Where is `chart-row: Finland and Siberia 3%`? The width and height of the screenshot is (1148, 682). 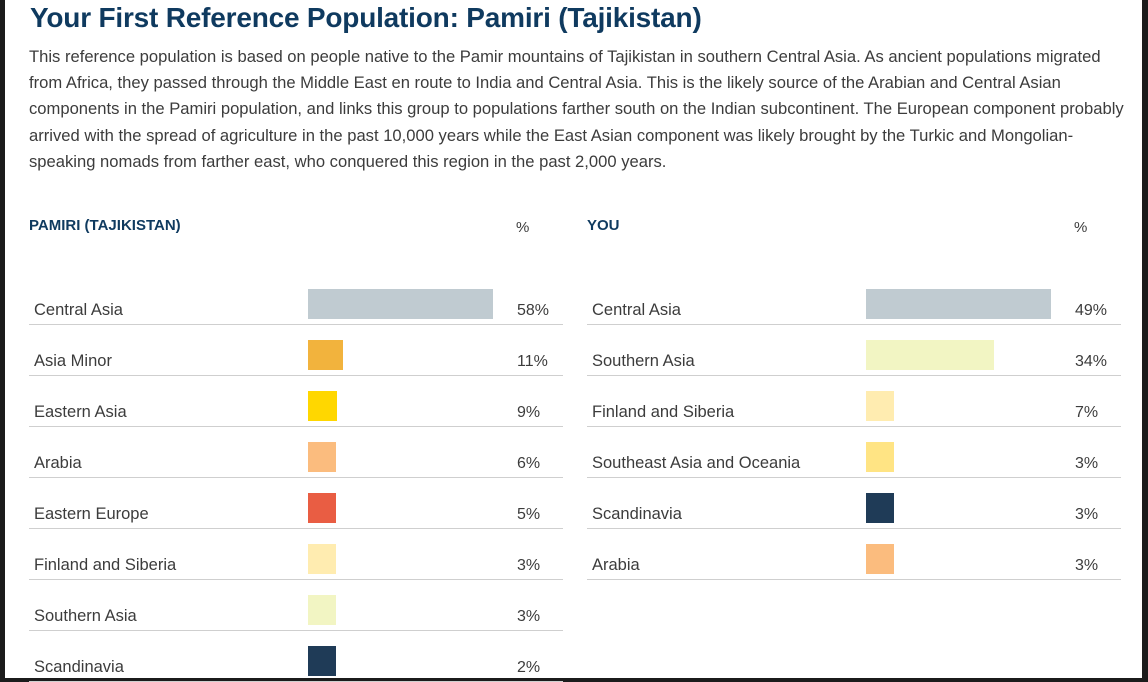 chart-row: Finland and Siberia 3% is located at coordinates (296, 554).